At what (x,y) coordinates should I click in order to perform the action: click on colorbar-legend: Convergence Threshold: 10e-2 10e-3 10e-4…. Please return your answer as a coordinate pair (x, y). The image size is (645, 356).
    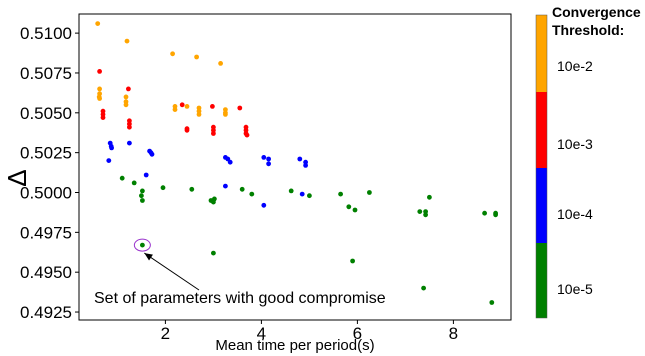
    Looking at the image, I should click on (588, 161).